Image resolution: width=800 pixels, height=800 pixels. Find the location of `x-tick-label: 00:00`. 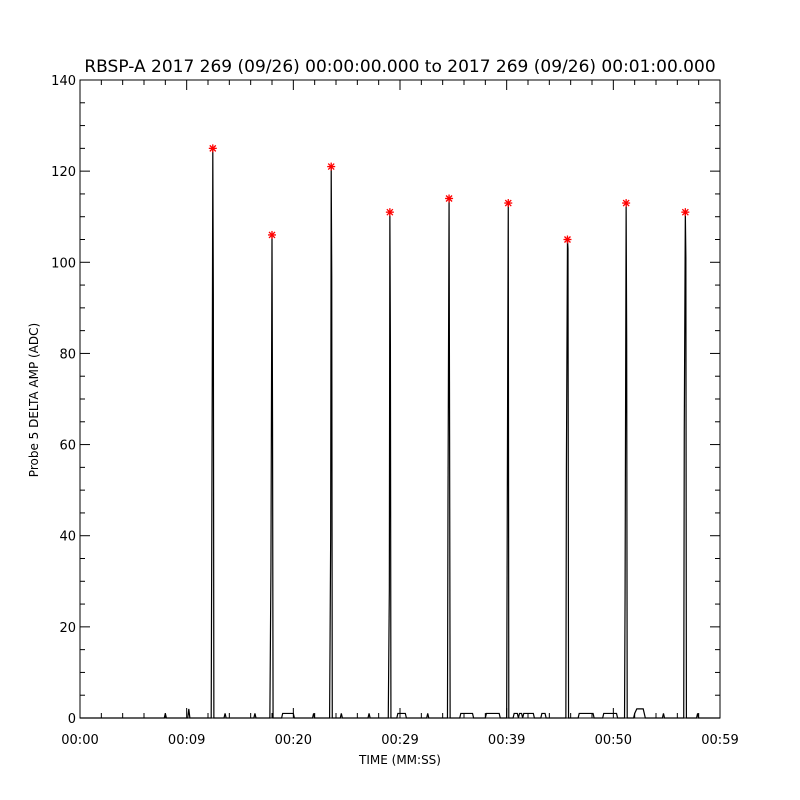

x-tick-label: 00:00 is located at coordinates (79, 740).